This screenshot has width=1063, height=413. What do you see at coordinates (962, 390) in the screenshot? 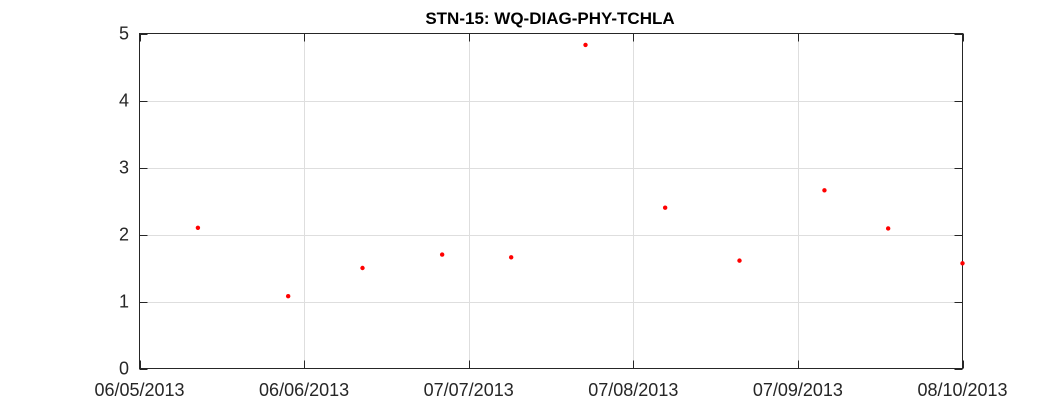
I see `x-tick-label: 08/10/2013` at bounding box center [962, 390].